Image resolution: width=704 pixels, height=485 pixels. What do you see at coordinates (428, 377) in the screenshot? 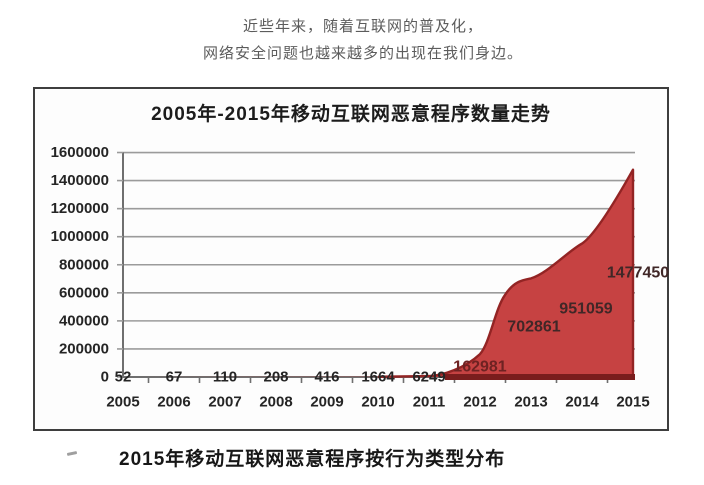
I see `chart-text-label: 6249` at bounding box center [428, 377].